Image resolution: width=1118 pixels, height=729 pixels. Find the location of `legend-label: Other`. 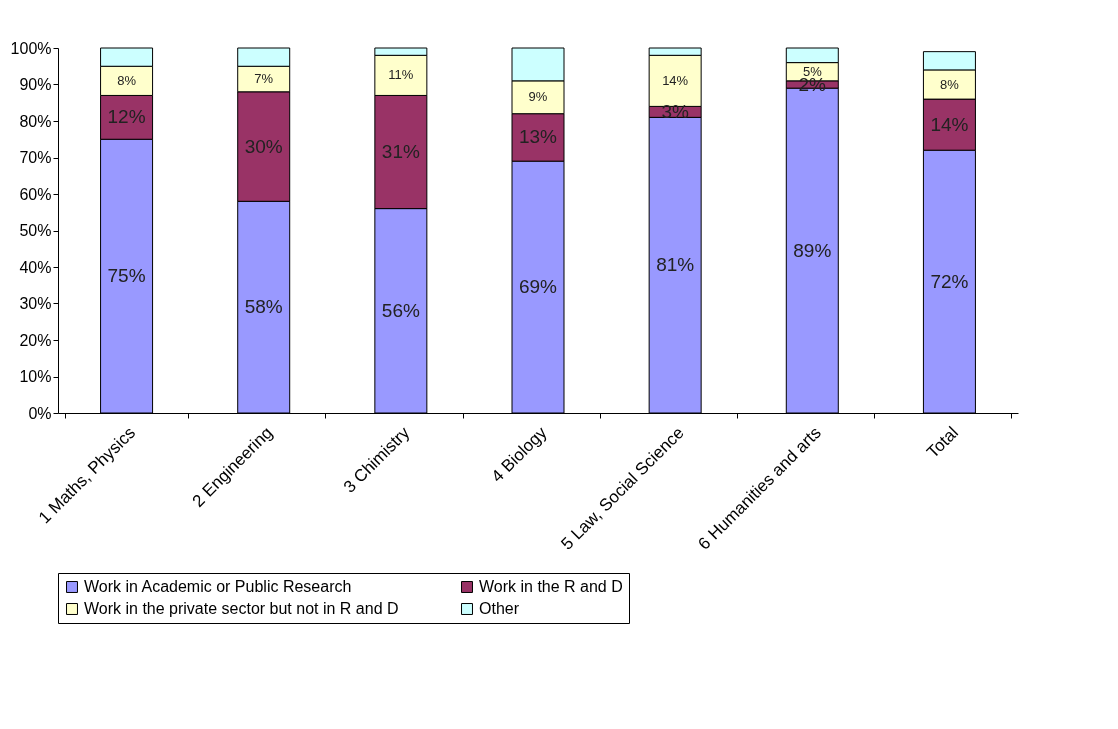

legend-label: Other is located at coordinates (499, 608).